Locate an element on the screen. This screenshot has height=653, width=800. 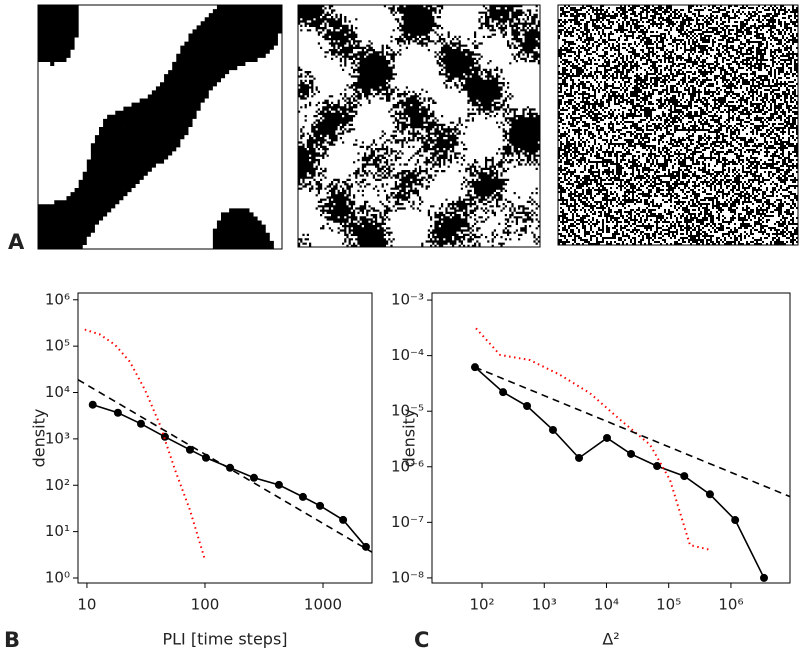
y-tick-label: 10⁻³ is located at coordinates (407, 300).